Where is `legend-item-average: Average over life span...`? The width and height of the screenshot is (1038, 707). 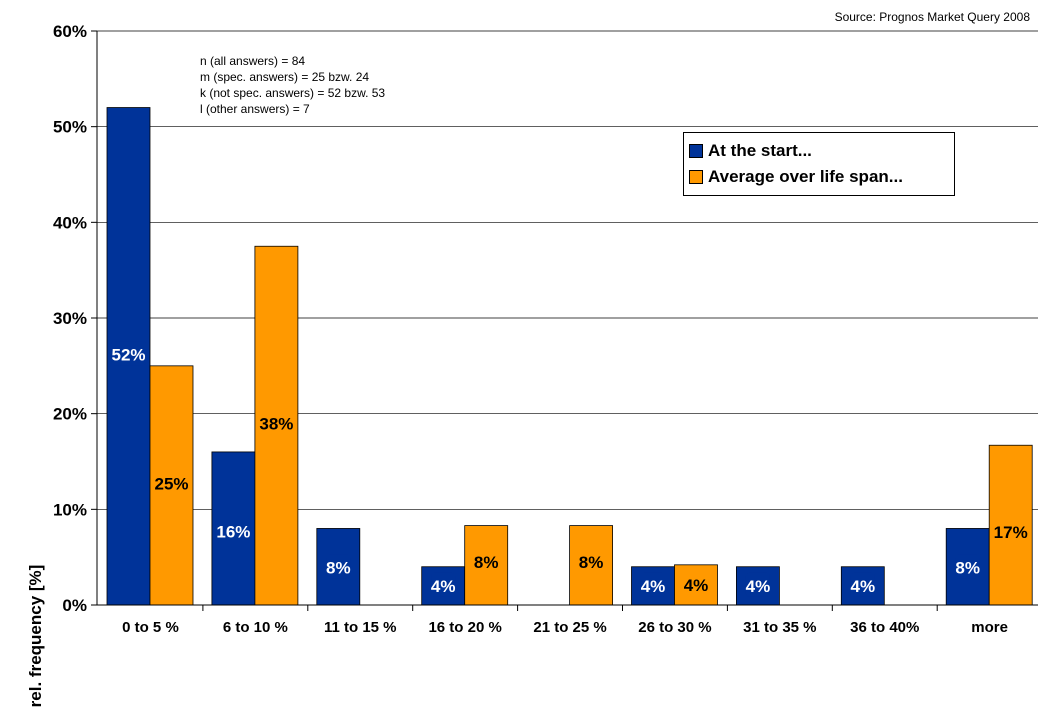
legend-item-average: Average over life span... is located at coordinates (796, 177).